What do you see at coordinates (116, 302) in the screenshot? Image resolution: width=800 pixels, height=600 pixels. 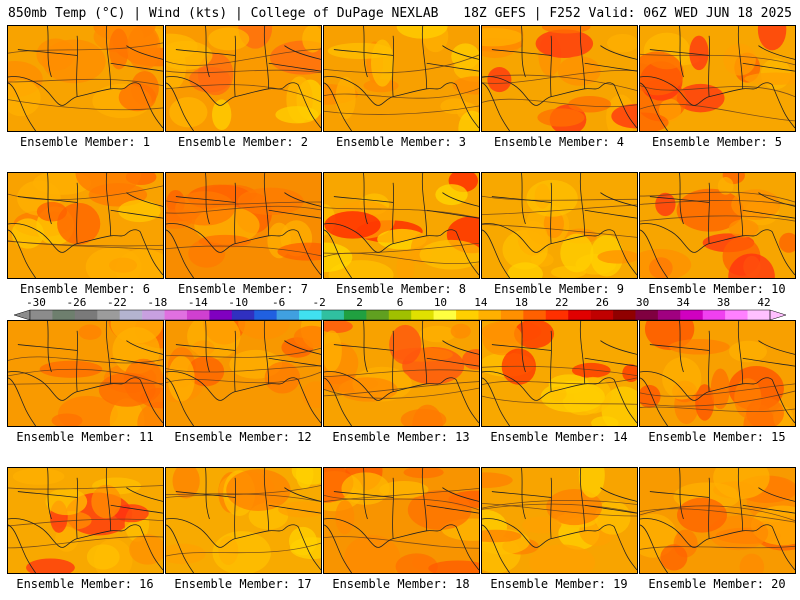 I see `colorbar-tick-label: -22` at bounding box center [116, 302].